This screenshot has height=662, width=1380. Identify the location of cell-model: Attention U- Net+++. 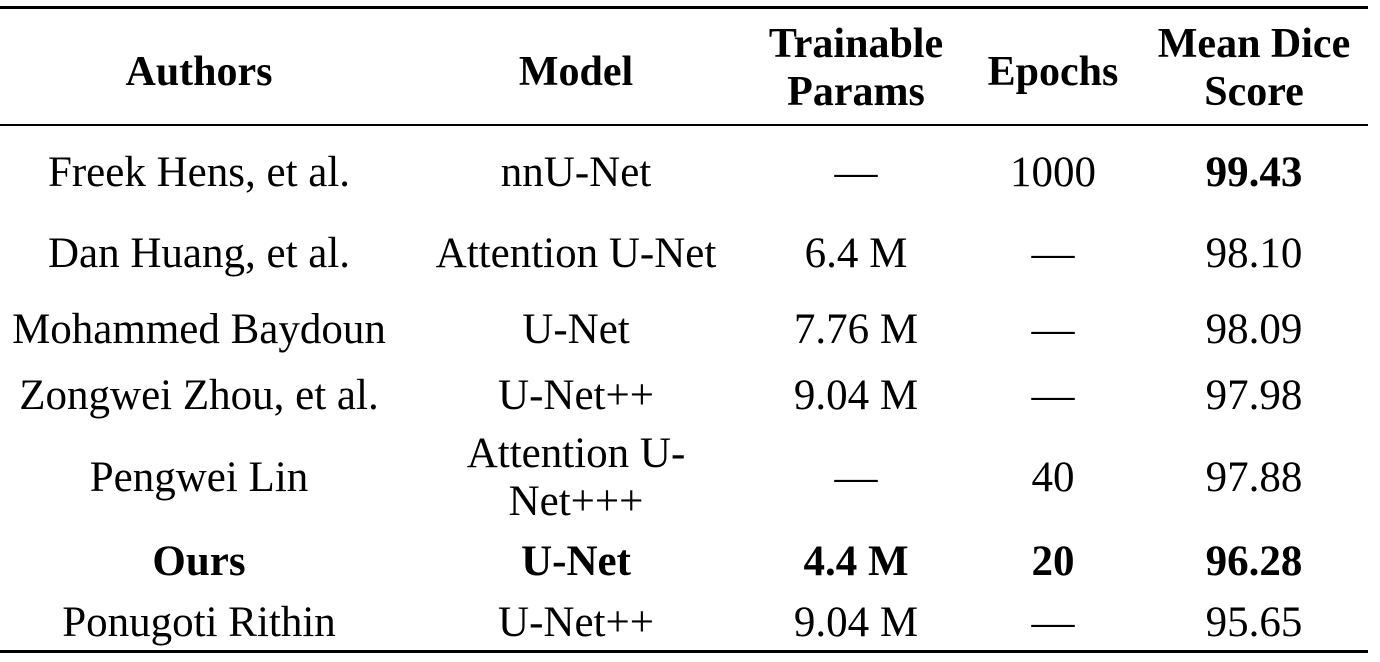
(576, 478).